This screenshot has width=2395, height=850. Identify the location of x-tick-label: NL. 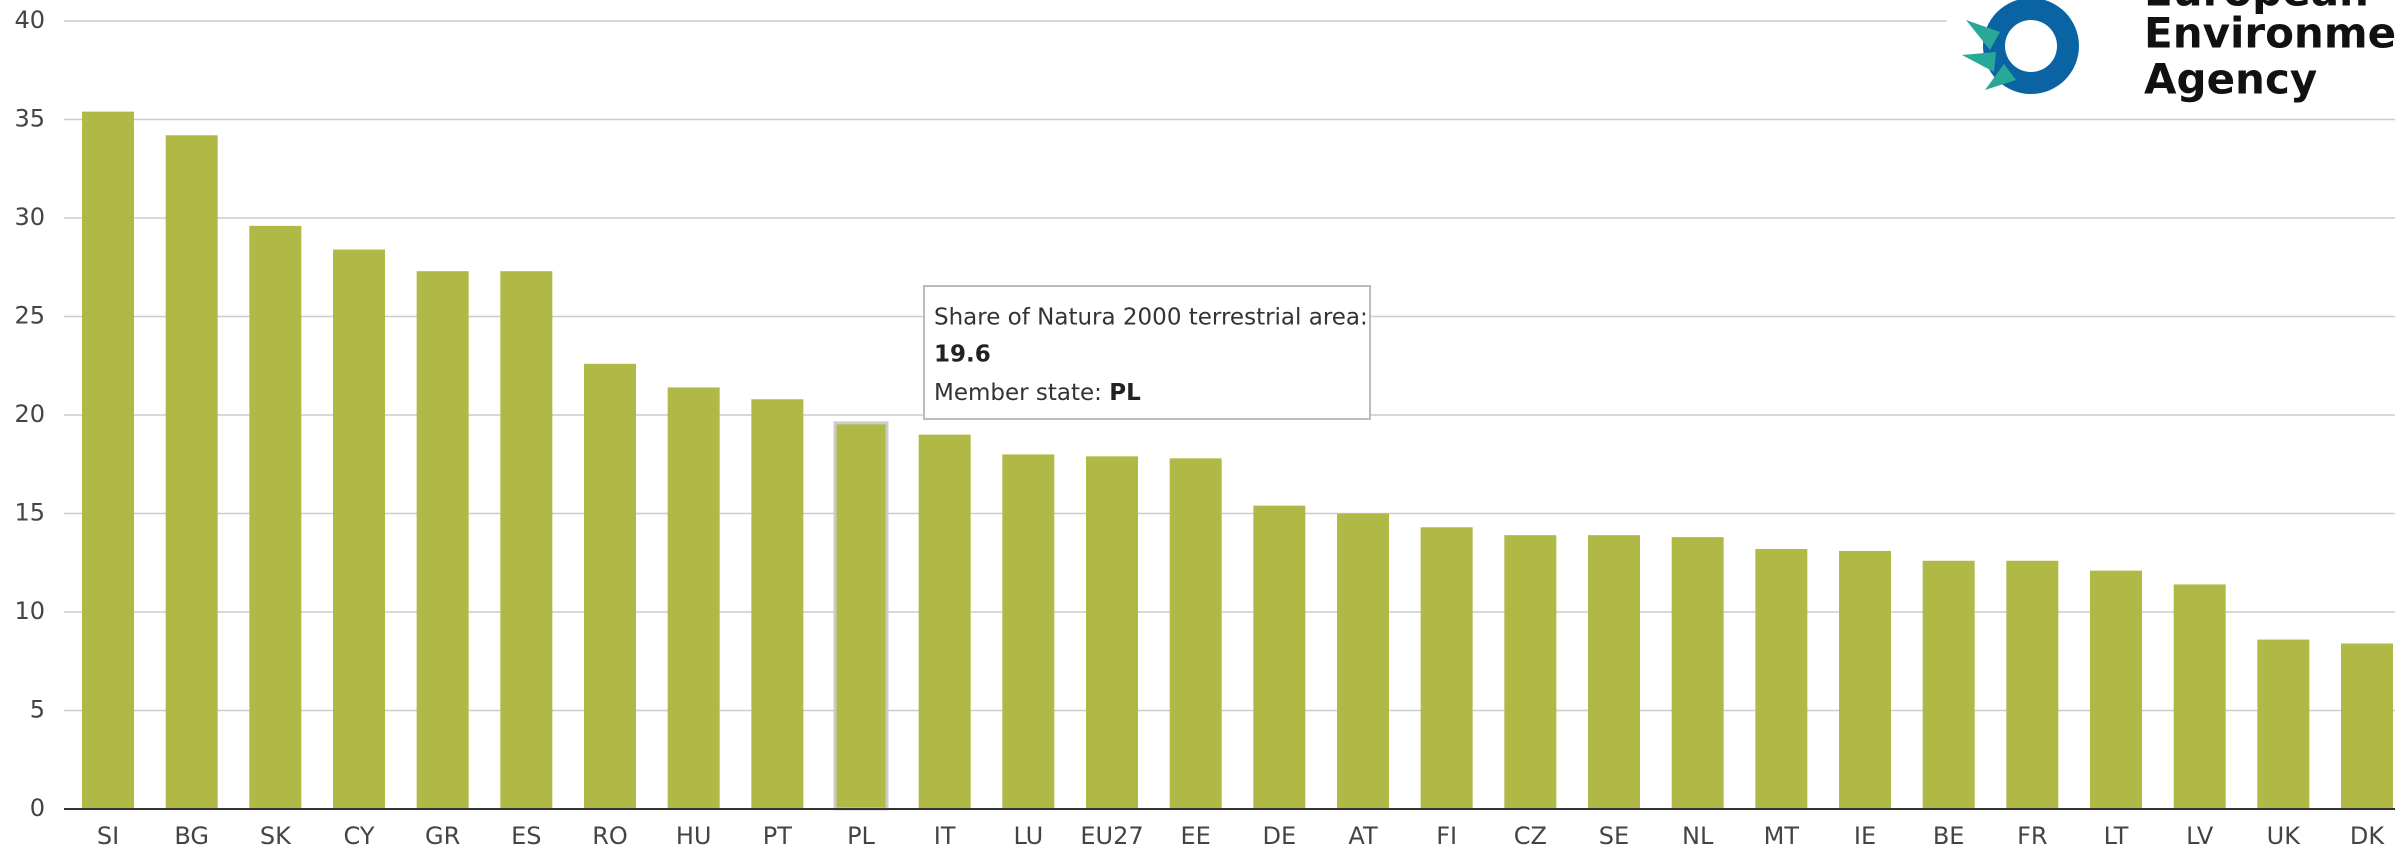
(1698, 836).